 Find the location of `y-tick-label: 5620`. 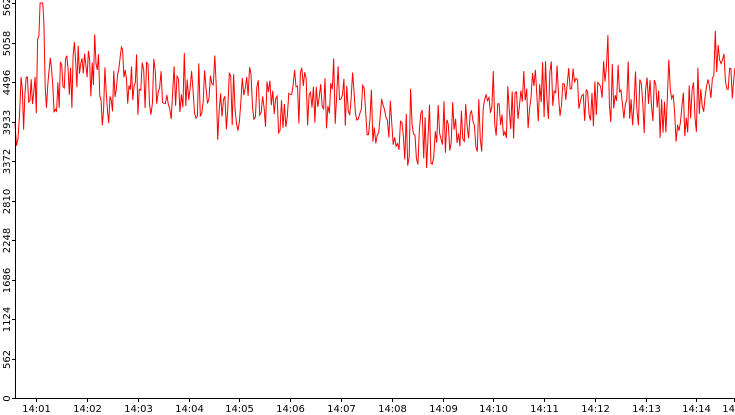

y-tick-label: 5620 is located at coordinates (7, 8).